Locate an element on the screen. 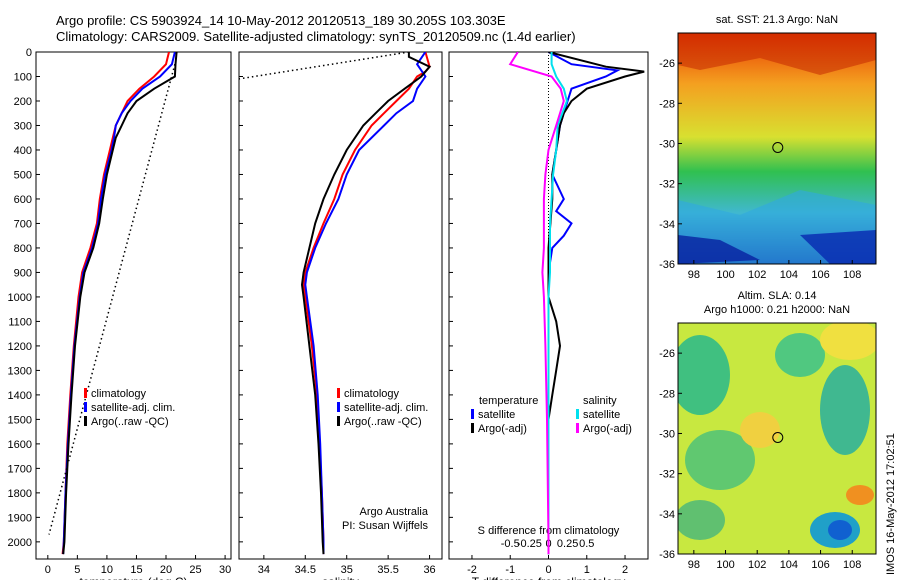 This screenshot has width=900, height=585. sla-y-tick-label: -36 is located at coordinates (667, 555).